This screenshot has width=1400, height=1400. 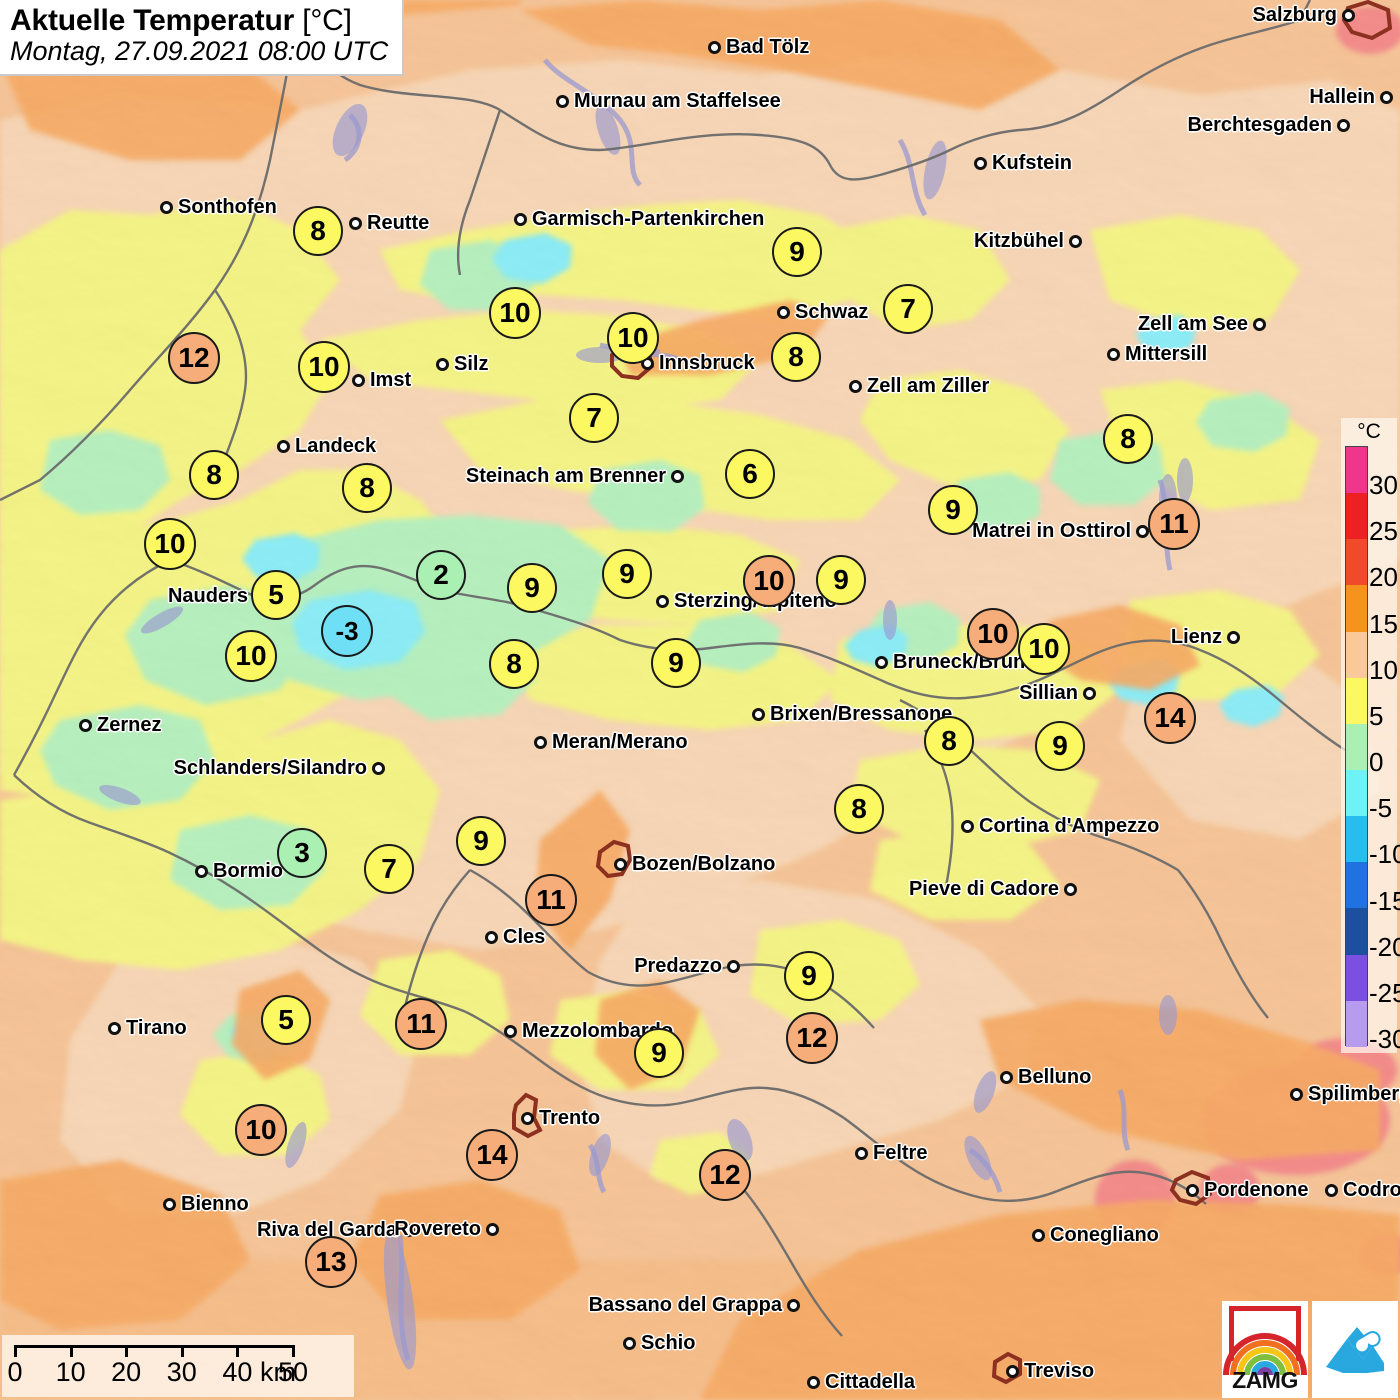 I want to click on city-marker: Imst, so click(x=381, y=380).